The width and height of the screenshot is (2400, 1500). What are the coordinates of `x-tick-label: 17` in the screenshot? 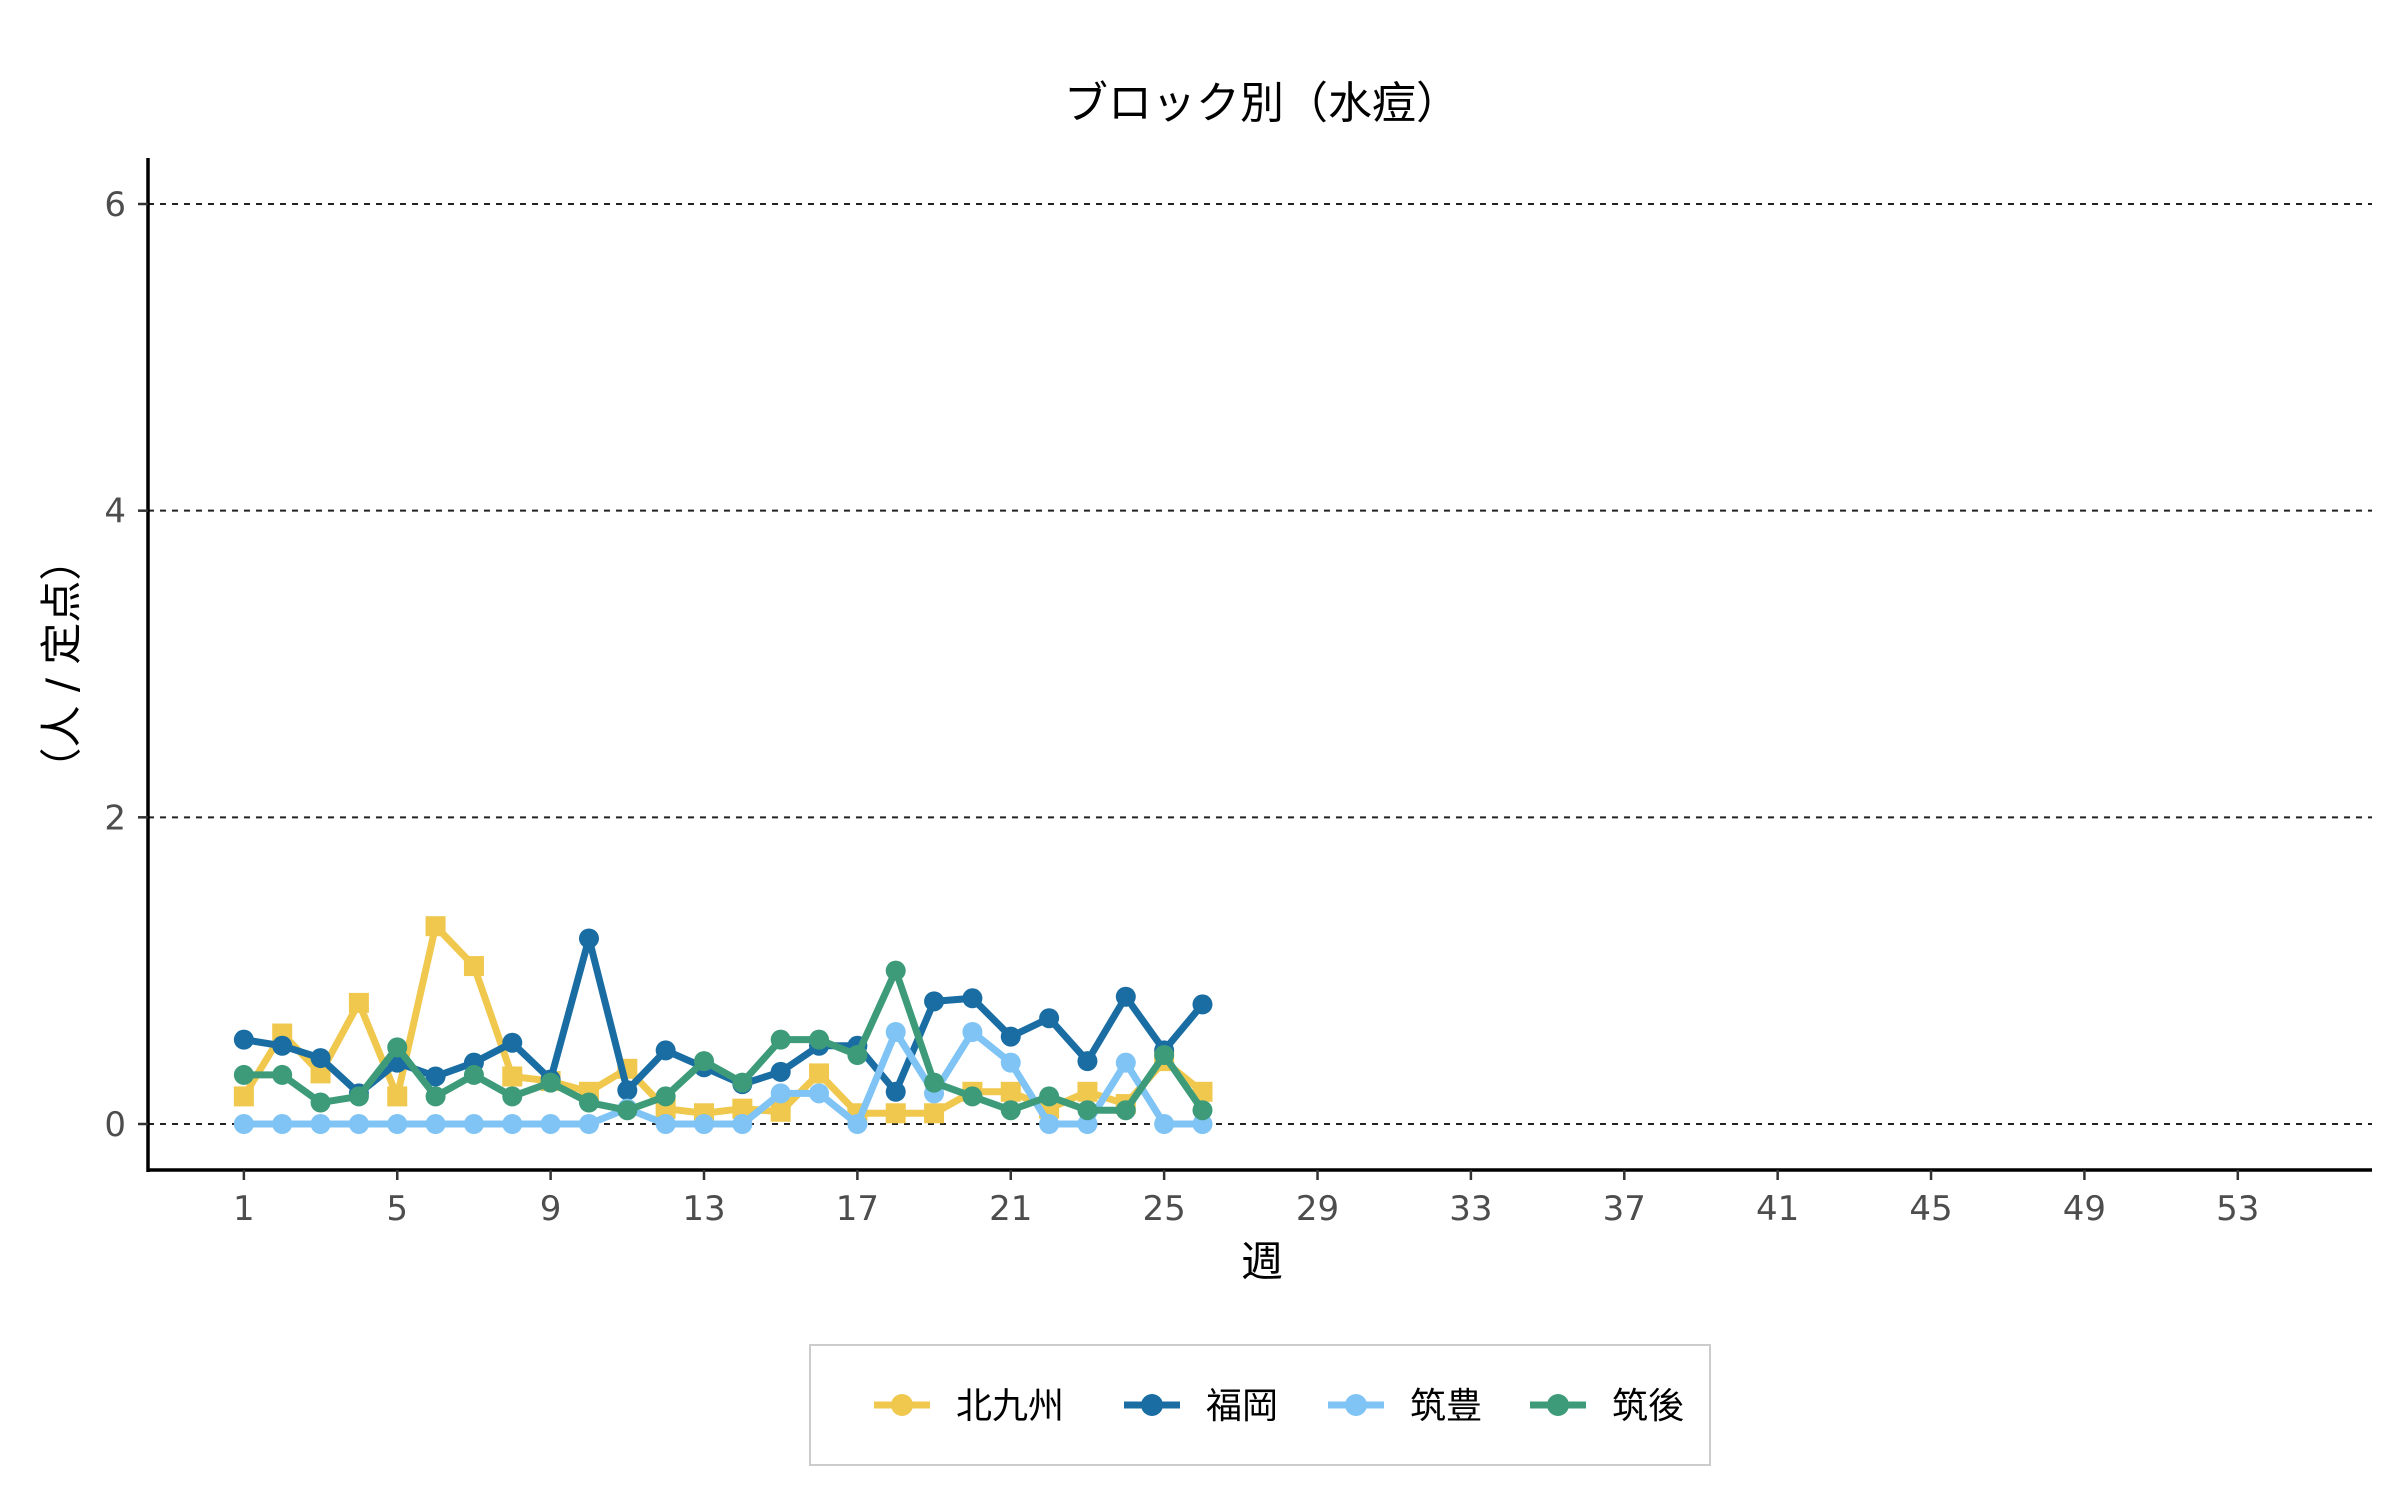 It's located at (857, 1209).